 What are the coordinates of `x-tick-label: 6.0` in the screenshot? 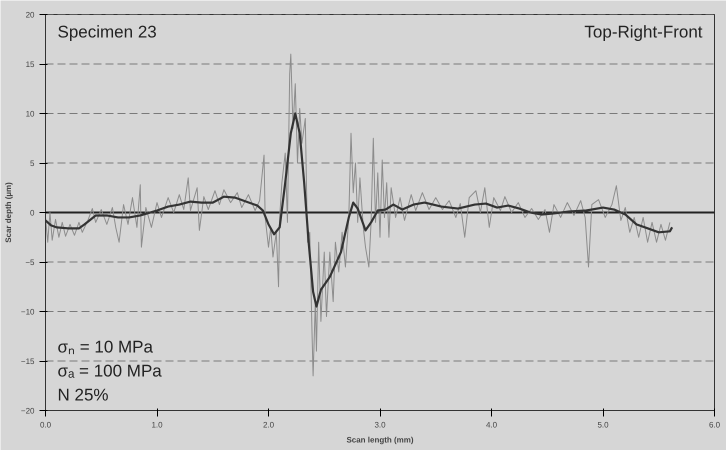 It's located at (714, 425).